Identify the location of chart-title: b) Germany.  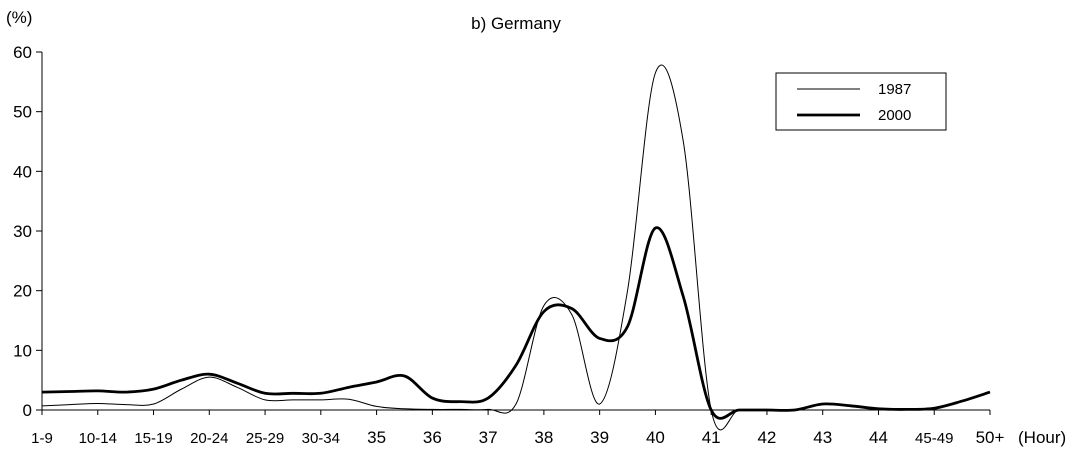
(516, 23).